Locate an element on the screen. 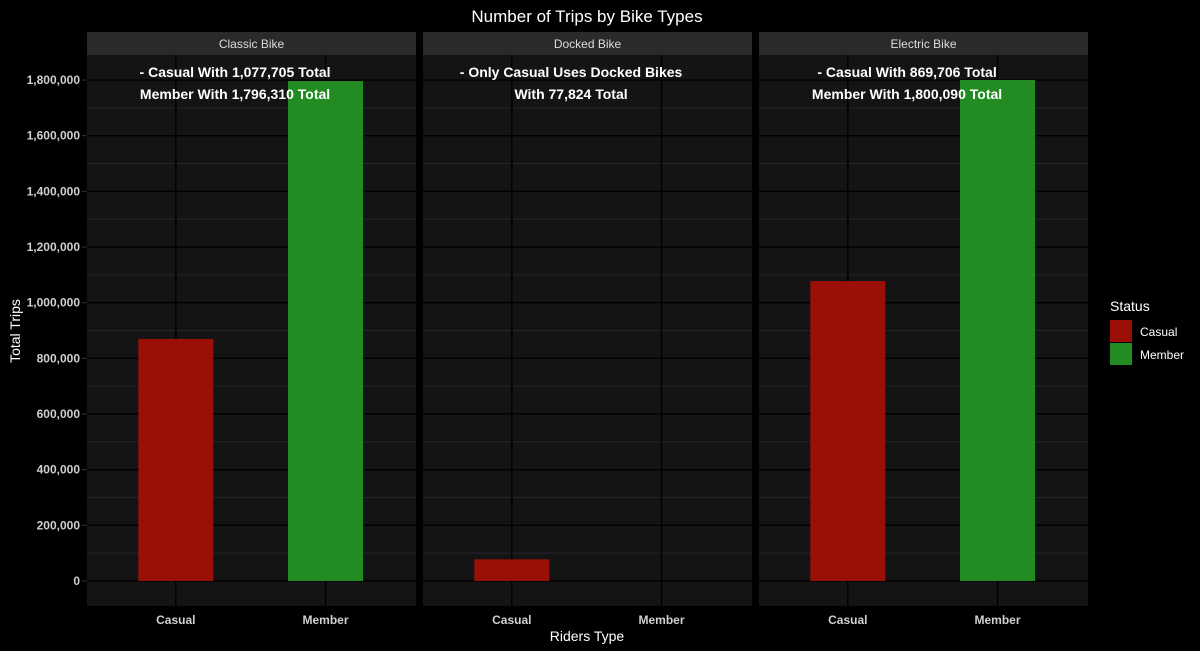 The height and width of the screenshot is (651, 1200). facet-strip-label: Classic Bike is located at coordinates (252, 44).